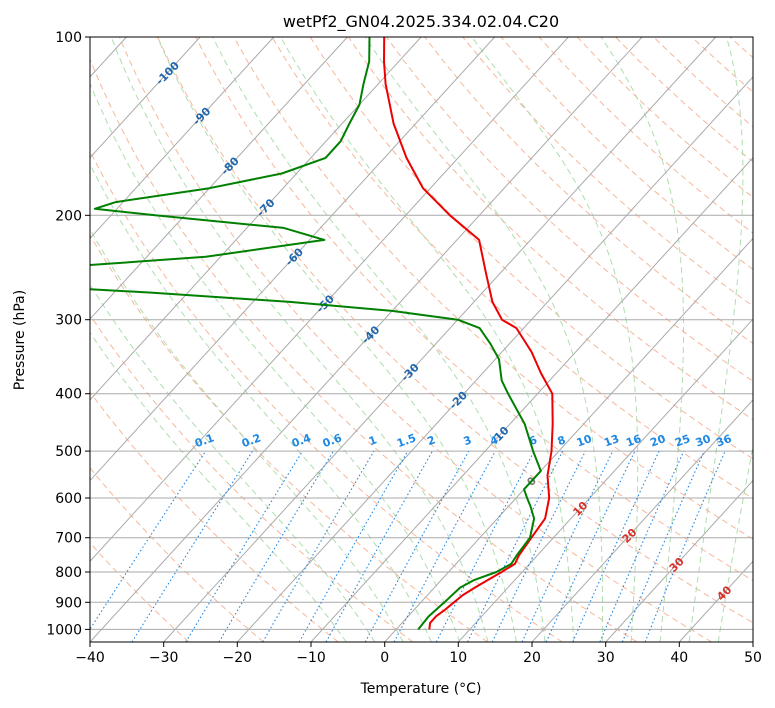 Image resolution: width=775 pixels, height=708 pixels. What do you see at coordinates (421, 689) in the screenshot?
I see `x-axis-title: Temperature (°C)` at bounding box center [421, 689].